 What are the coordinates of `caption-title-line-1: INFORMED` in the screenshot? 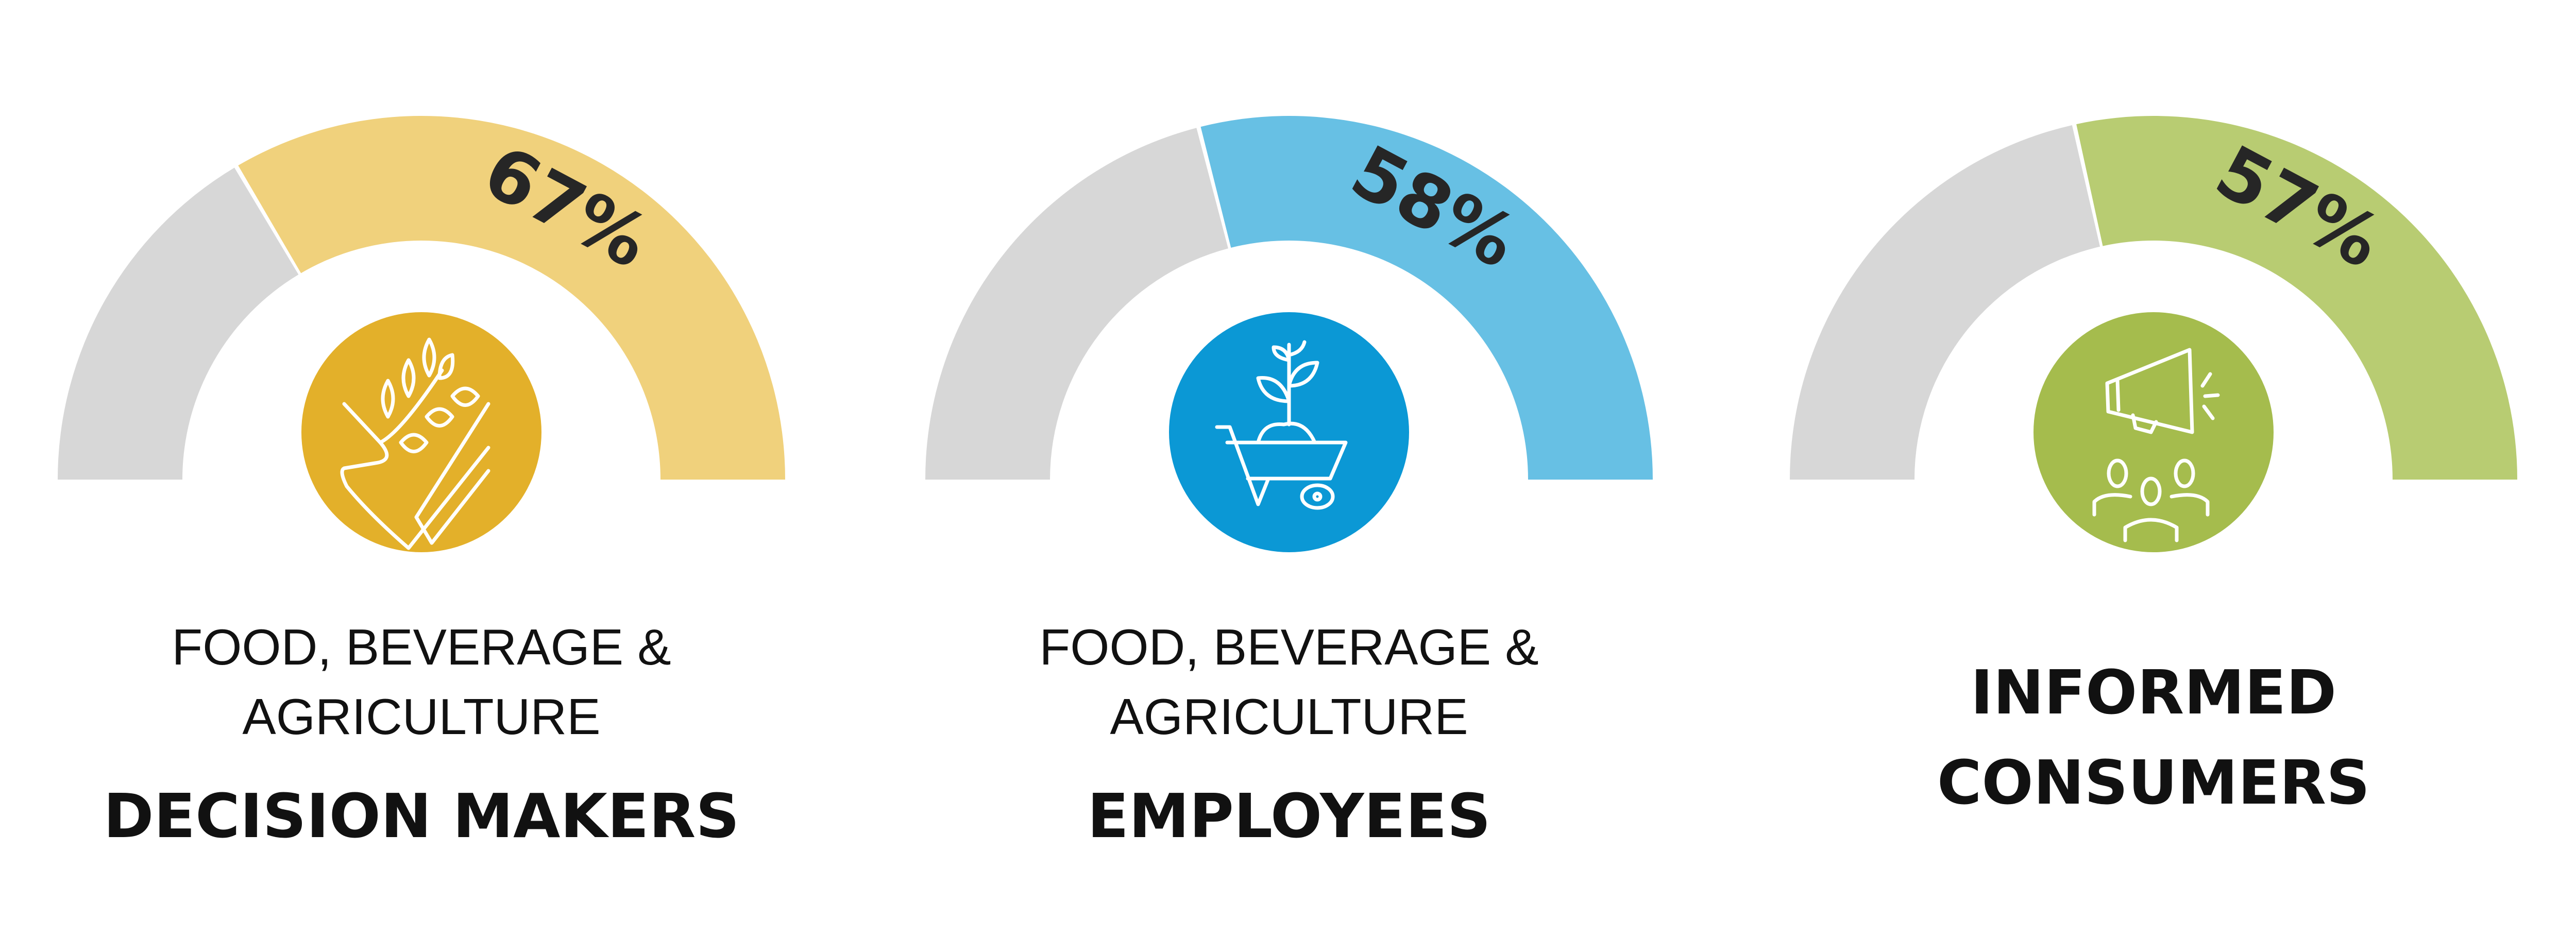 It's located at (2153, 692).